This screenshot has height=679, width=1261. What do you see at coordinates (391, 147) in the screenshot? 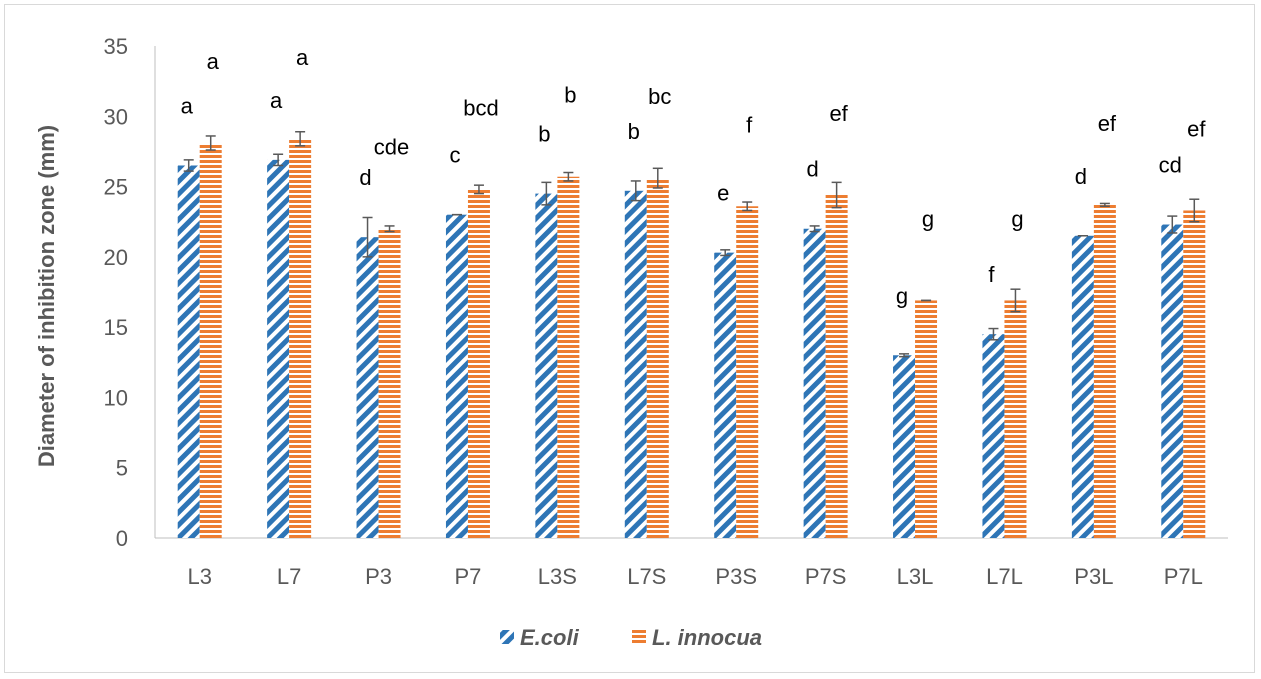
I see `significance-label: cde` at bounding box center [391, 147].